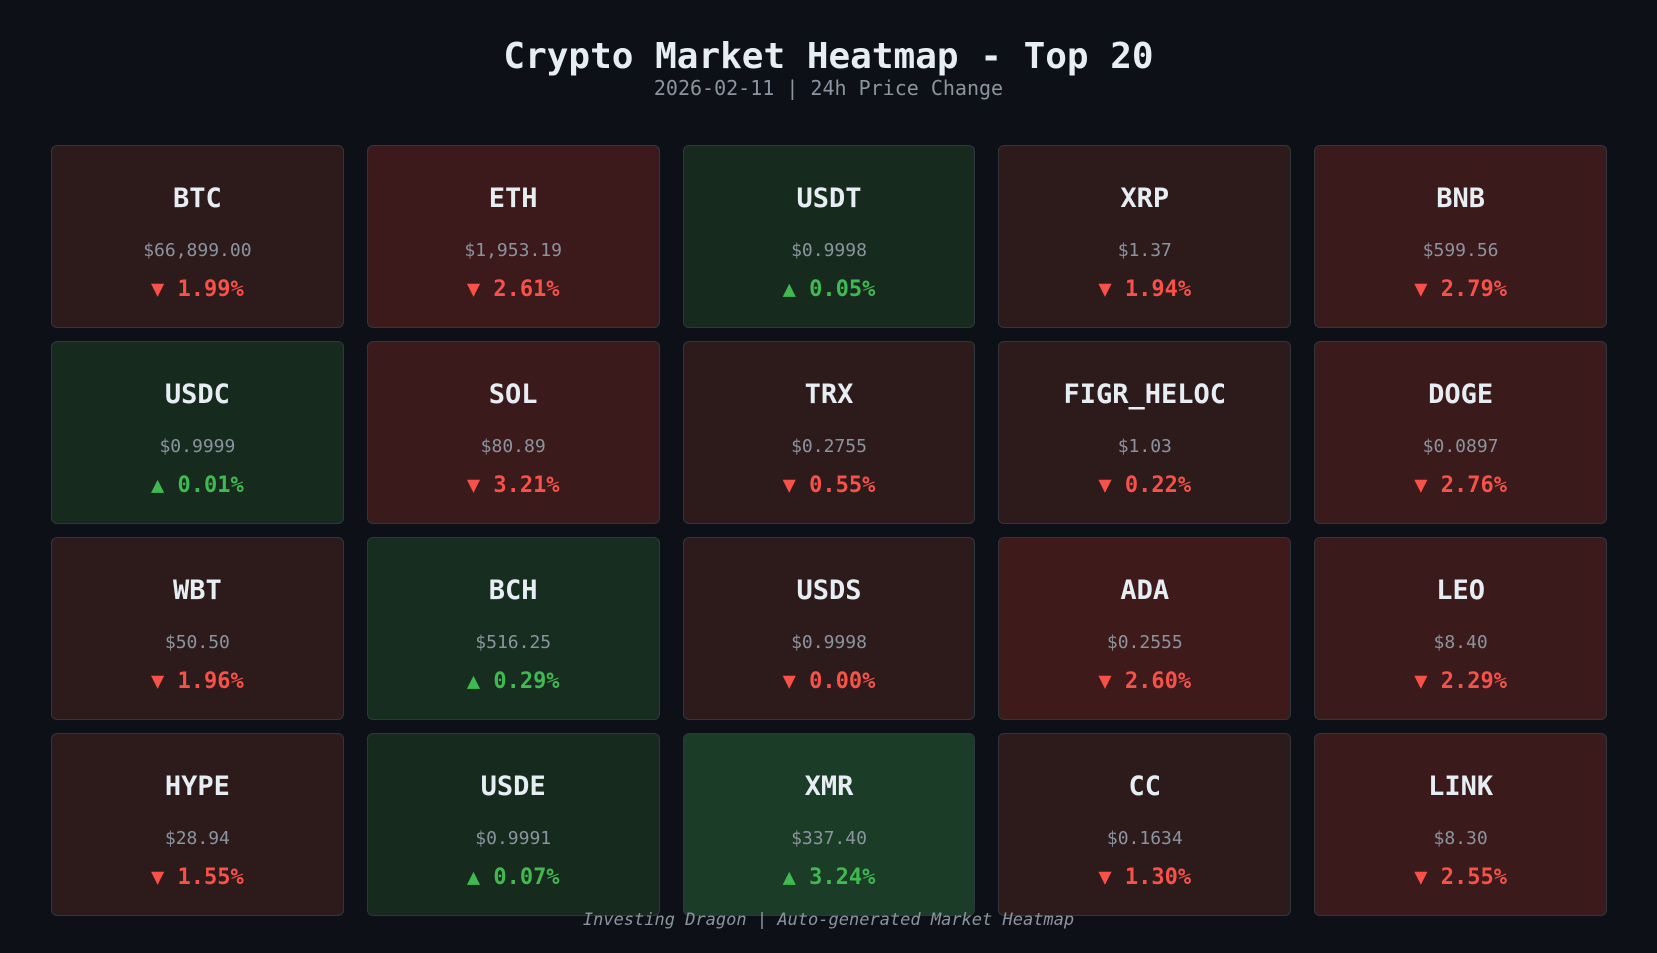 Image resolution: width=1657 pixels, height=953 pixels. Describe the element at coordinates (1460, 198) in the screenshot. I see `coin-ticker: BNB` at that location.